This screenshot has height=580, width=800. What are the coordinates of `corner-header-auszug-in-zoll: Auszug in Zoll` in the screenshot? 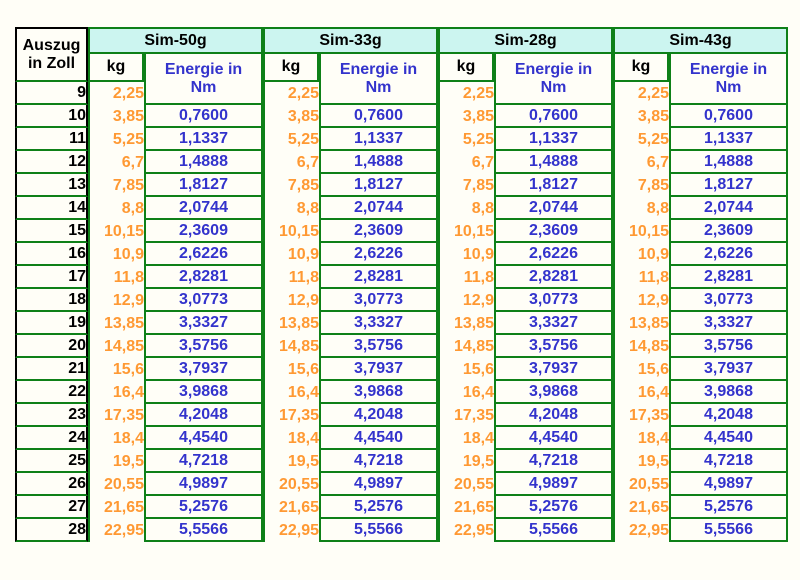 It's located at (51, 54).